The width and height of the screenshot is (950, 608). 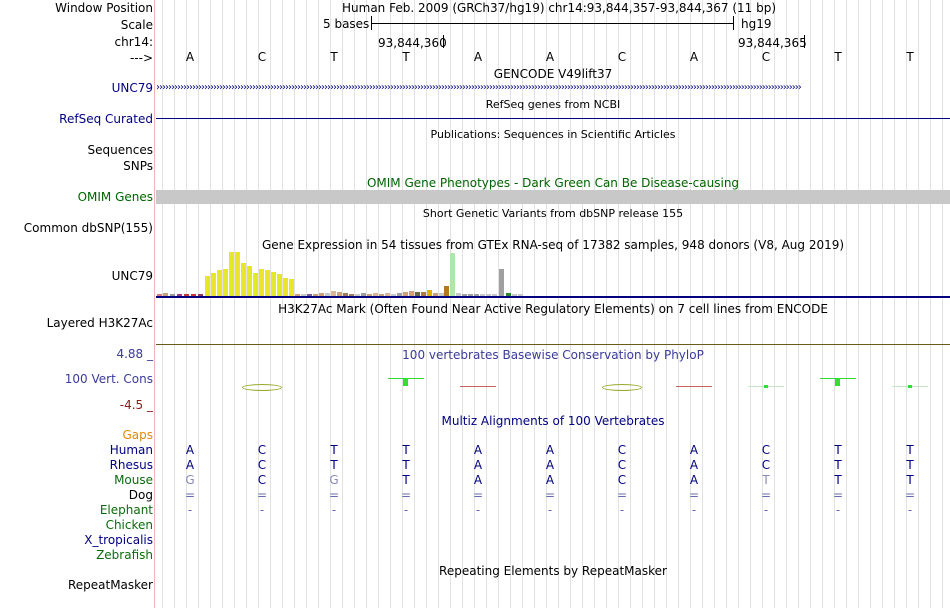 I want to click on refseq-curated-label: RefSeq Curated, so click(x=106, y=119).